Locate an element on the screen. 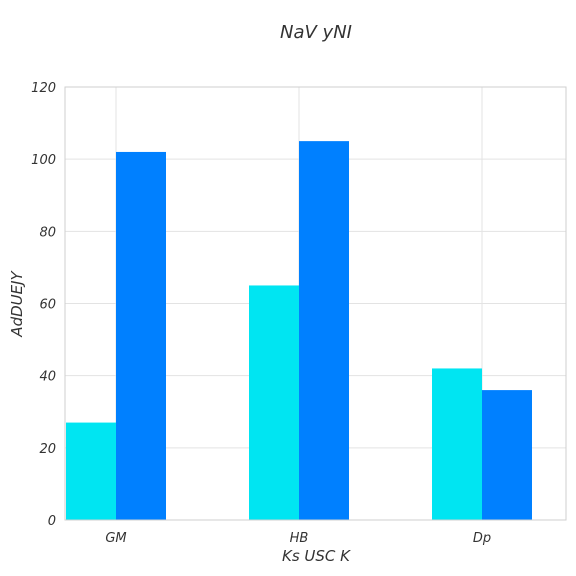  x-axis-label: Ks USC K is located at coordinates (316, 556).